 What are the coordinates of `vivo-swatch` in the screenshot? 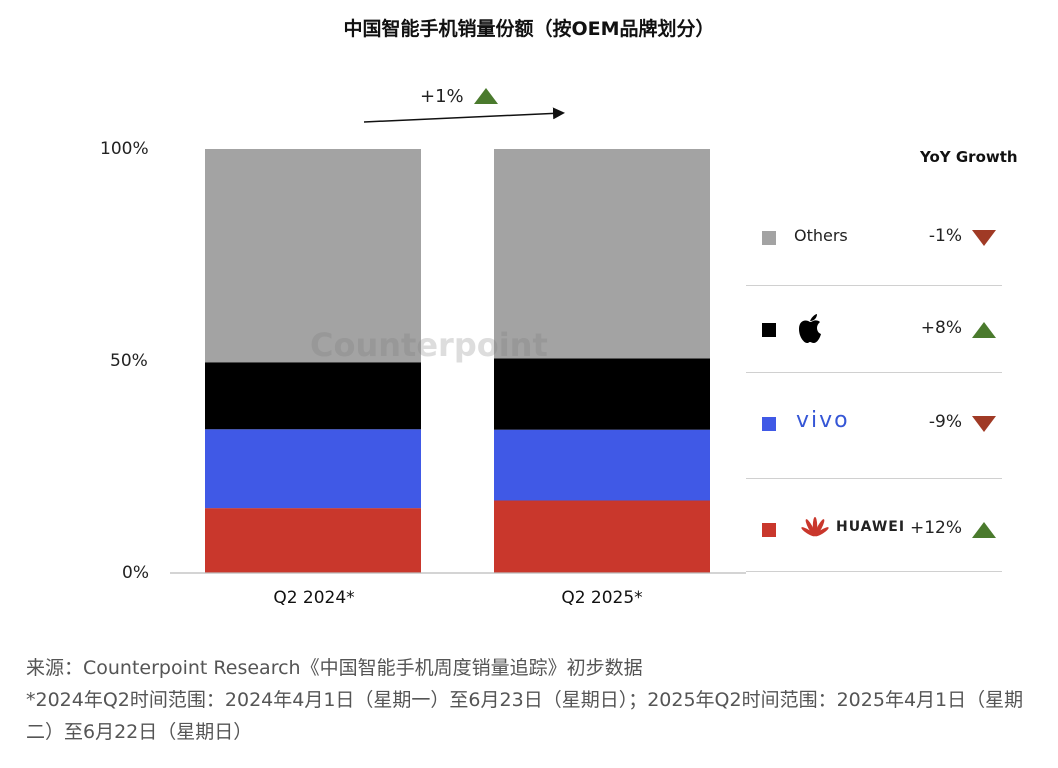 It's located at (769, 424).